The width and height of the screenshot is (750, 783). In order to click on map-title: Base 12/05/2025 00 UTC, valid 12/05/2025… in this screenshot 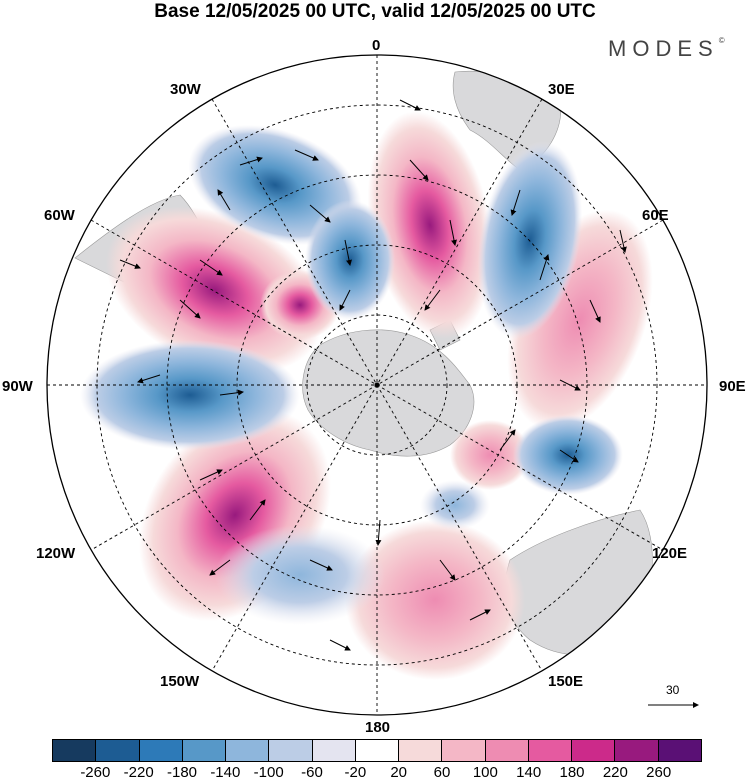, I will do `click(375, 11)`.